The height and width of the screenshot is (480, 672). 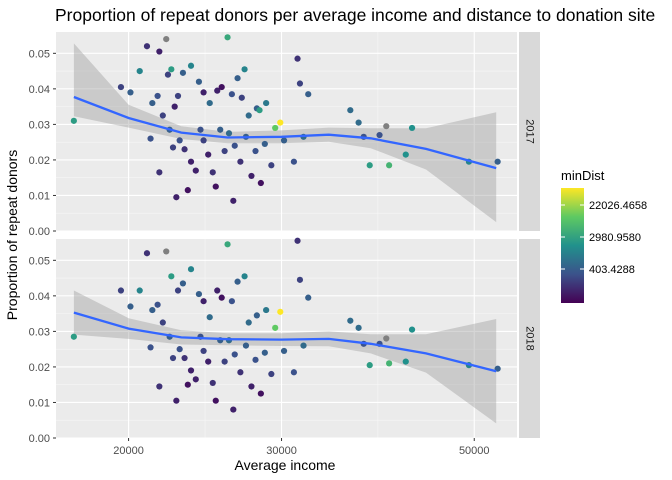 What do you see at coordinates (39, 161) in the screenshot?
I see `y-tick-label: 0.02` at bounding box center [39, 161].